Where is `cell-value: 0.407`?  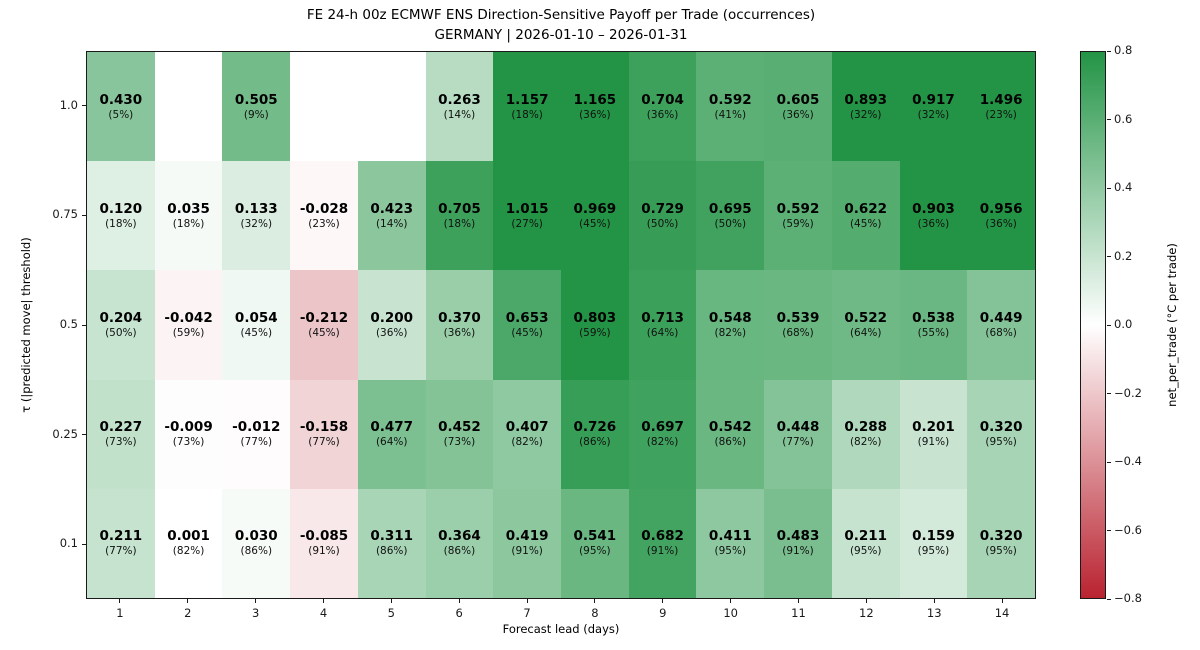
cell-value: 0.407 is located at coordinates (527, 427).